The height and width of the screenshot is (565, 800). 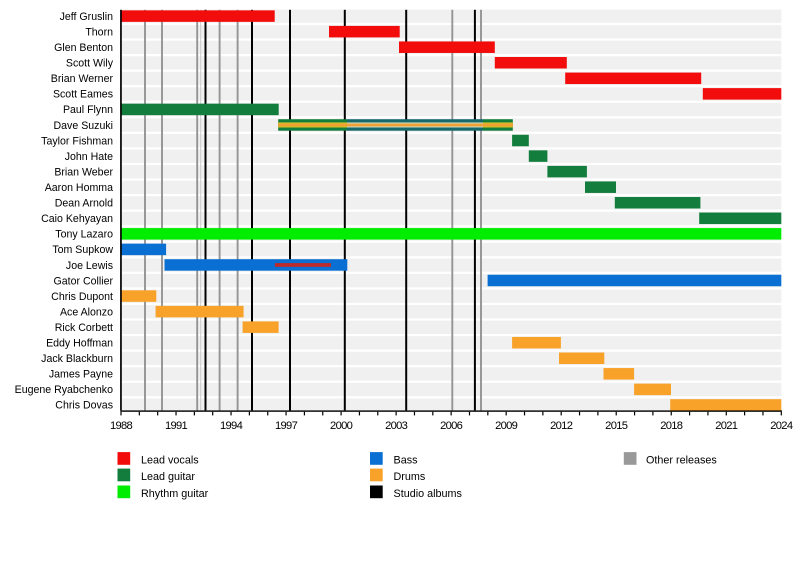 I want to click on svg-text: Gator Collier, so click(x=84, y=281).